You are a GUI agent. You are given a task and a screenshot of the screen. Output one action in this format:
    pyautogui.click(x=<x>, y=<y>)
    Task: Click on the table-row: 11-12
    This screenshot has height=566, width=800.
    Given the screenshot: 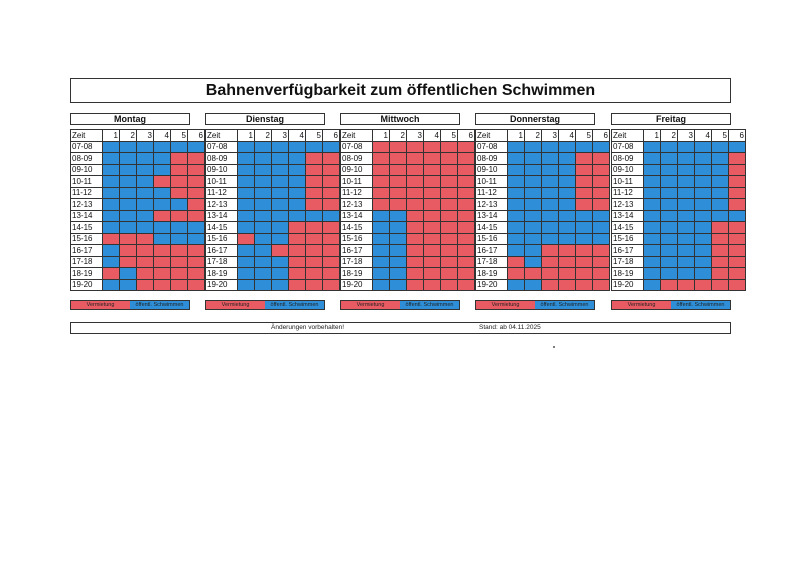 What is the action you would take?
    pyautogui.click(x=542, y=192)
    